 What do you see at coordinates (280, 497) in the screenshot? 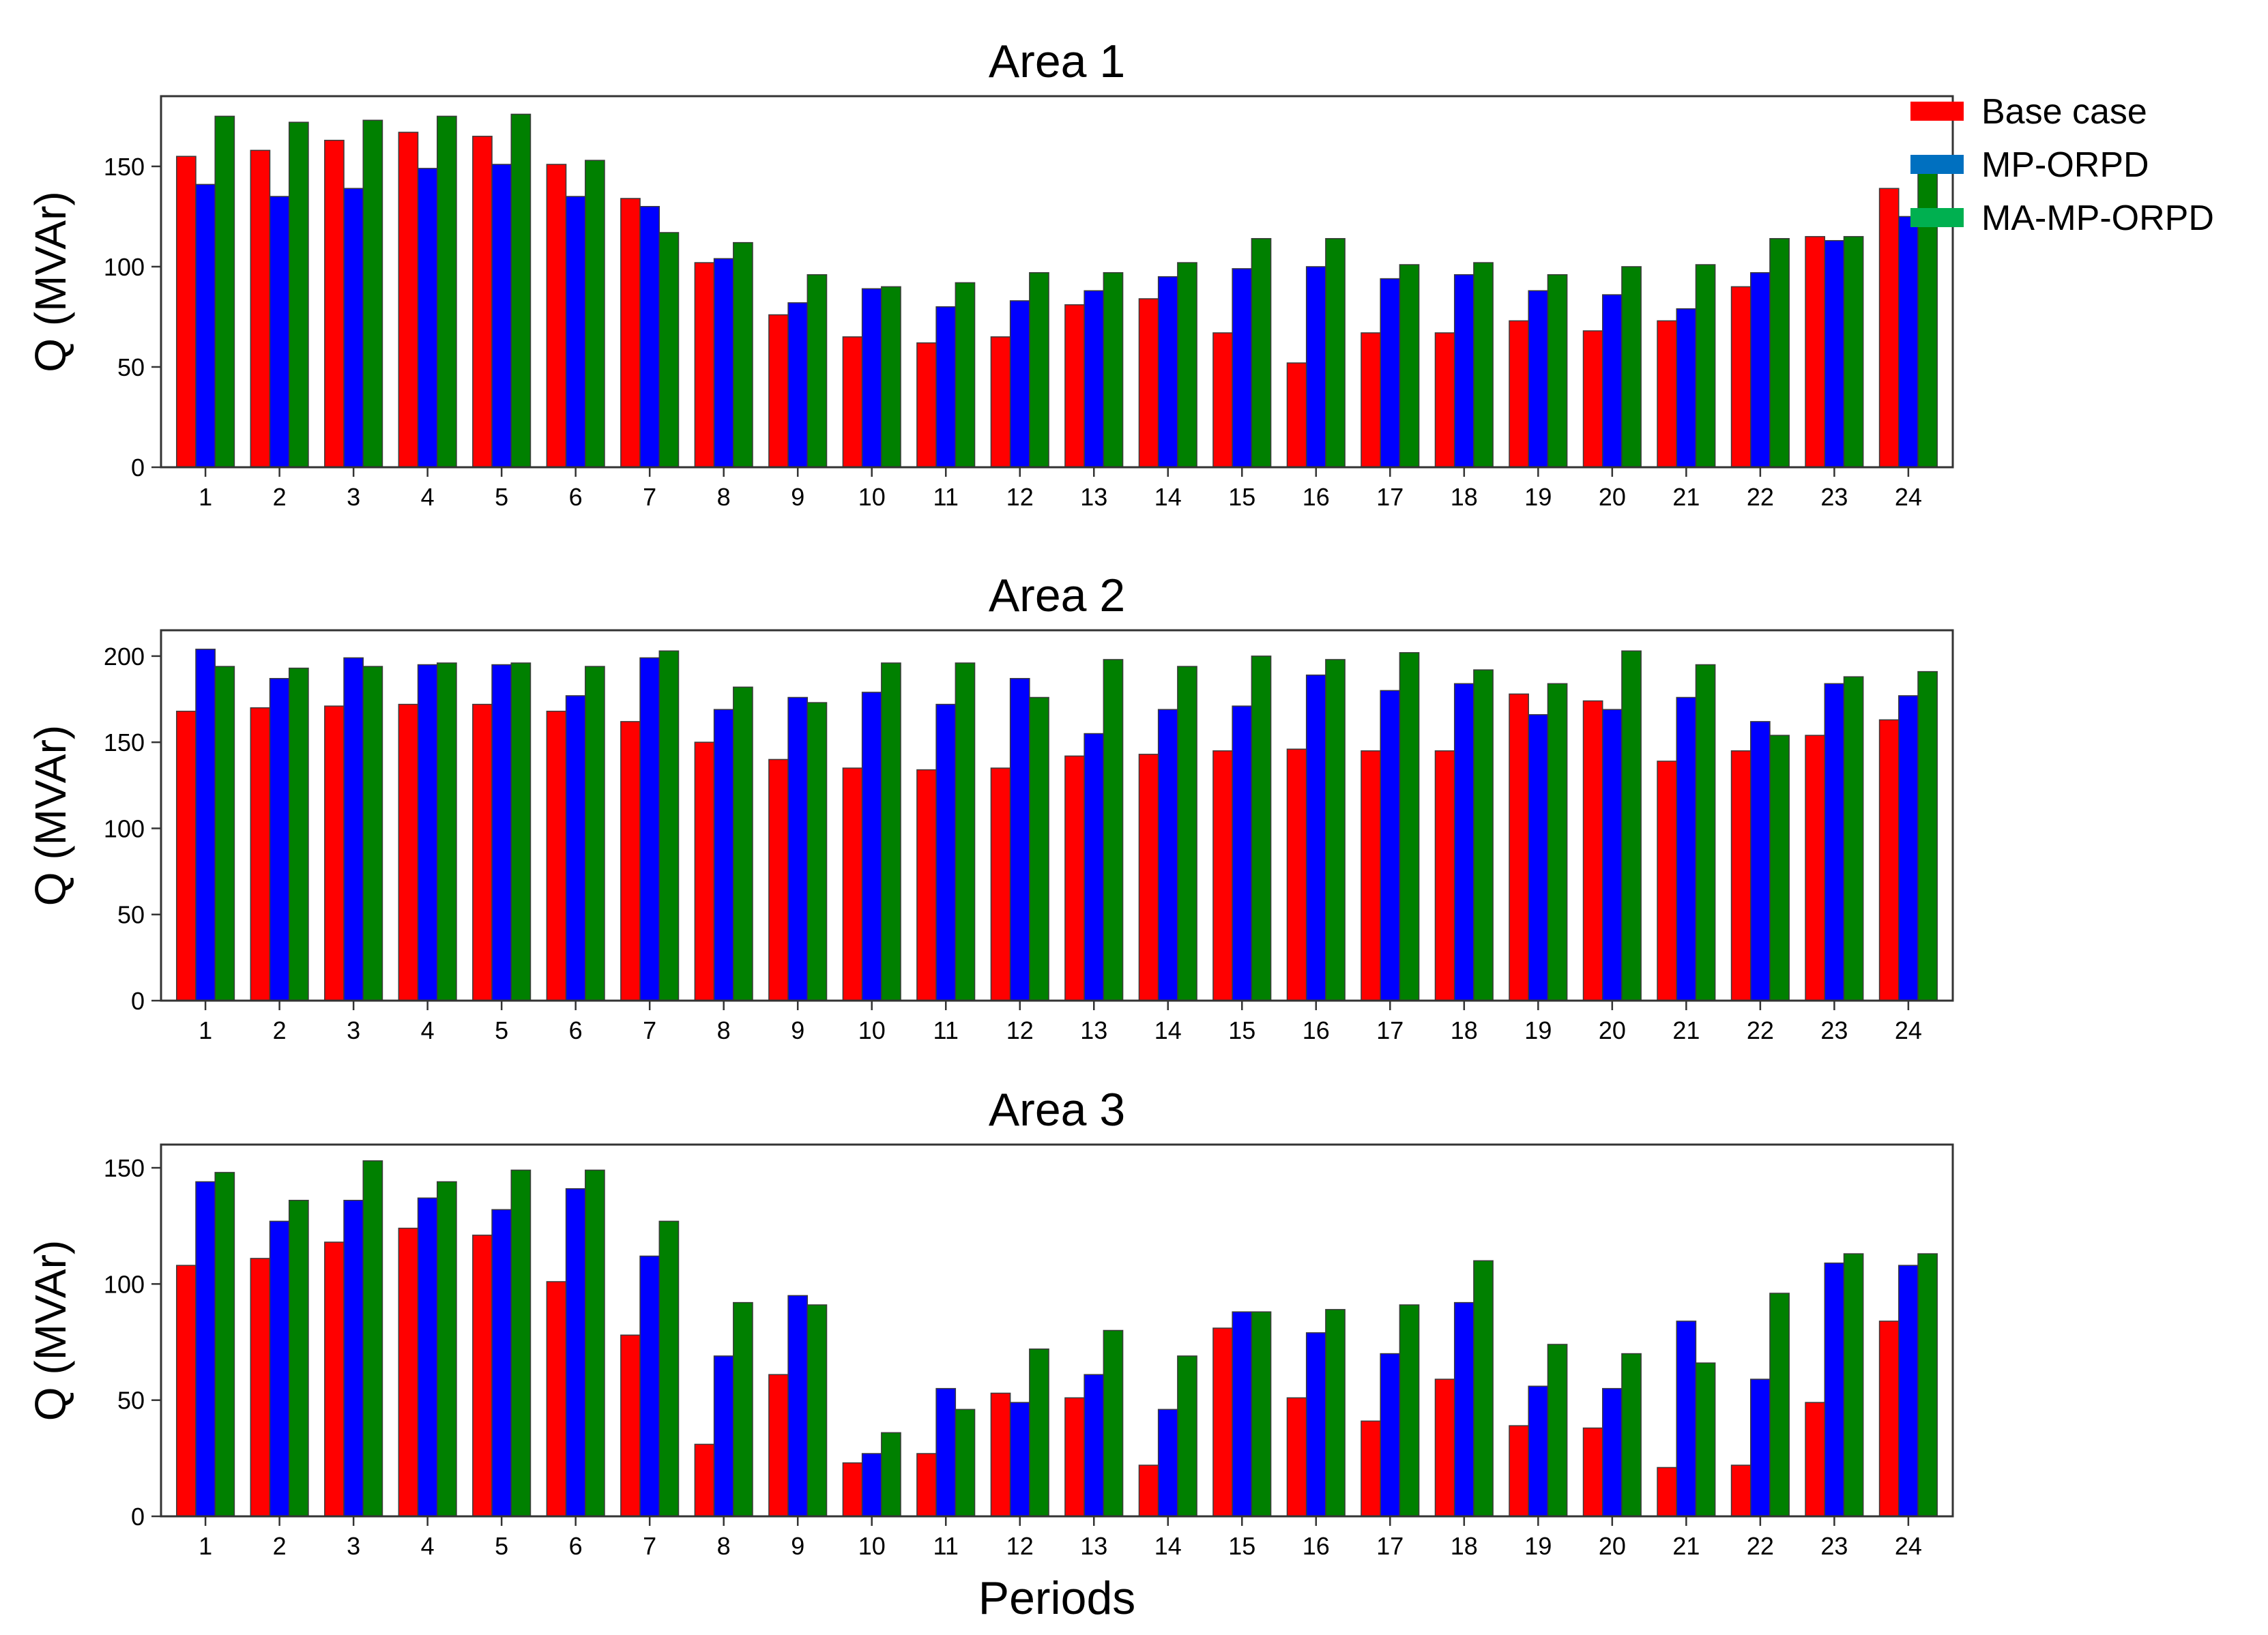
I see `x-tick-label: 2` at bounding box center [280, 497].